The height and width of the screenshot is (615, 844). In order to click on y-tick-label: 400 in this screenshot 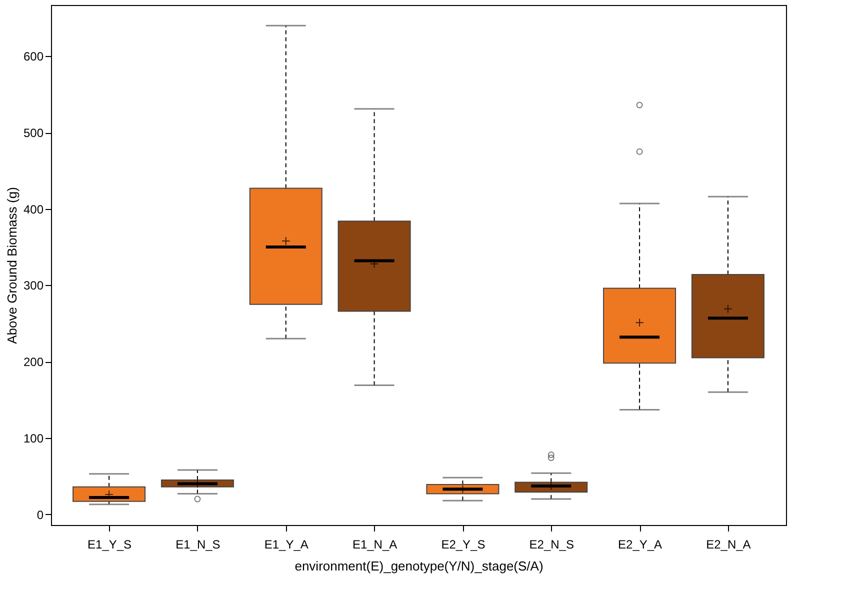, I will do `click(33, 209)`.